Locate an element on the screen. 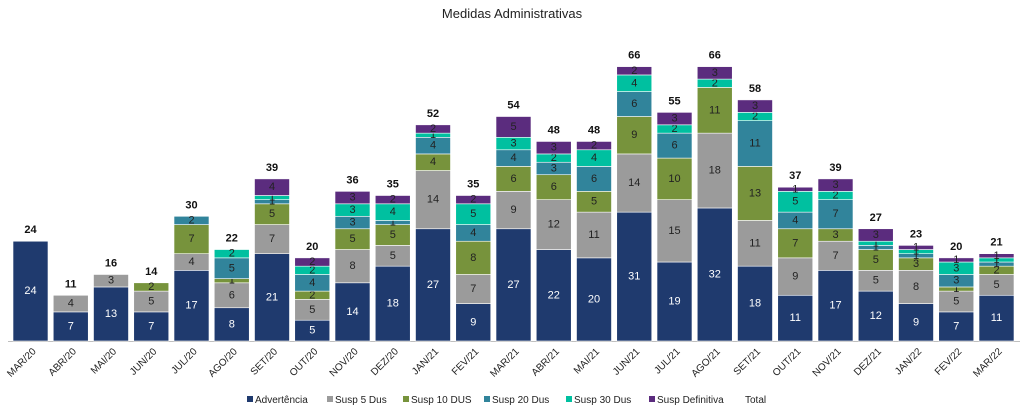 This screenshot has height=410, width=1024. total-value-label: 66 is located at coordinates (634, 56).